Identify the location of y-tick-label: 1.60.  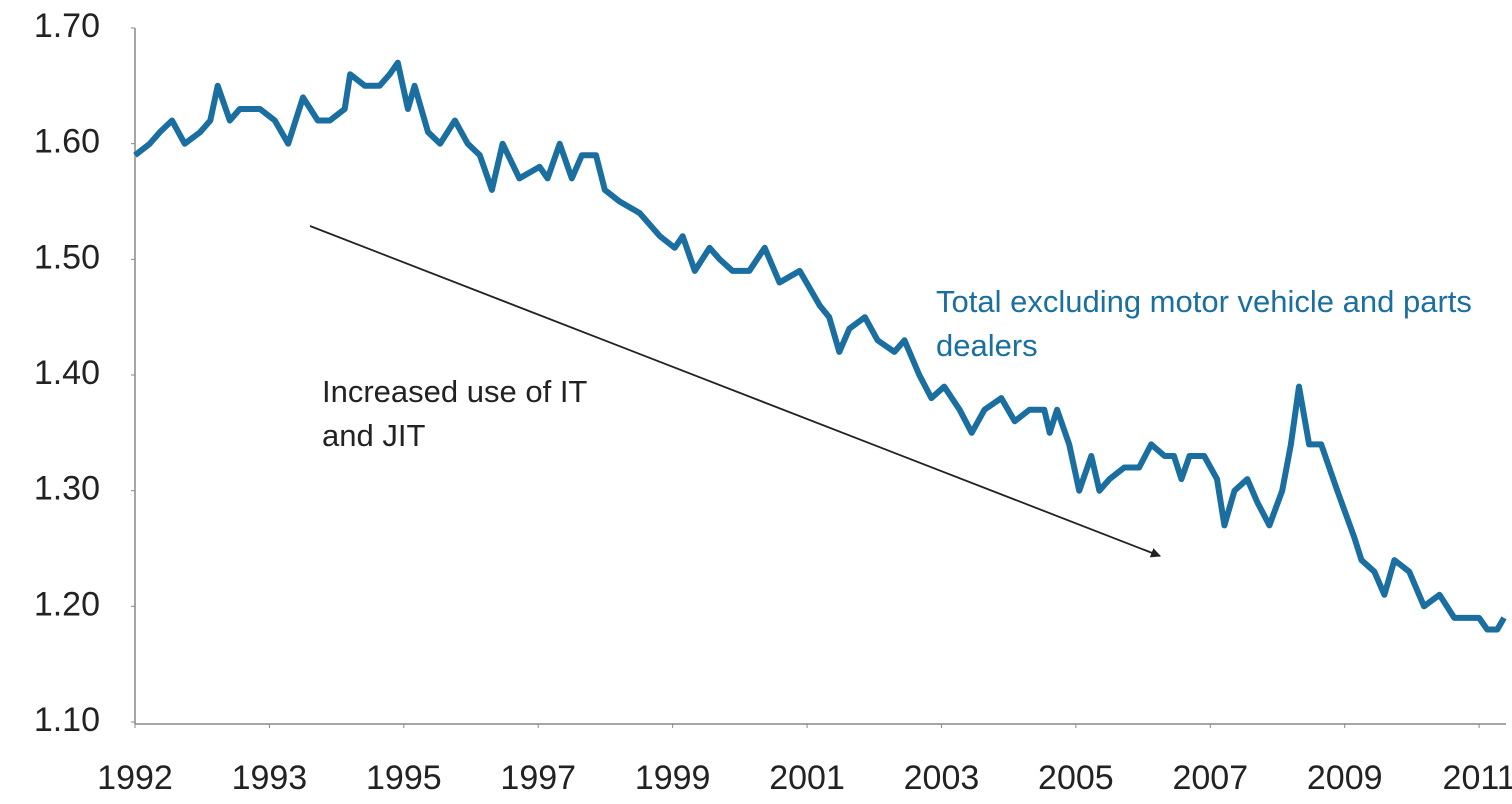
(67, 142).